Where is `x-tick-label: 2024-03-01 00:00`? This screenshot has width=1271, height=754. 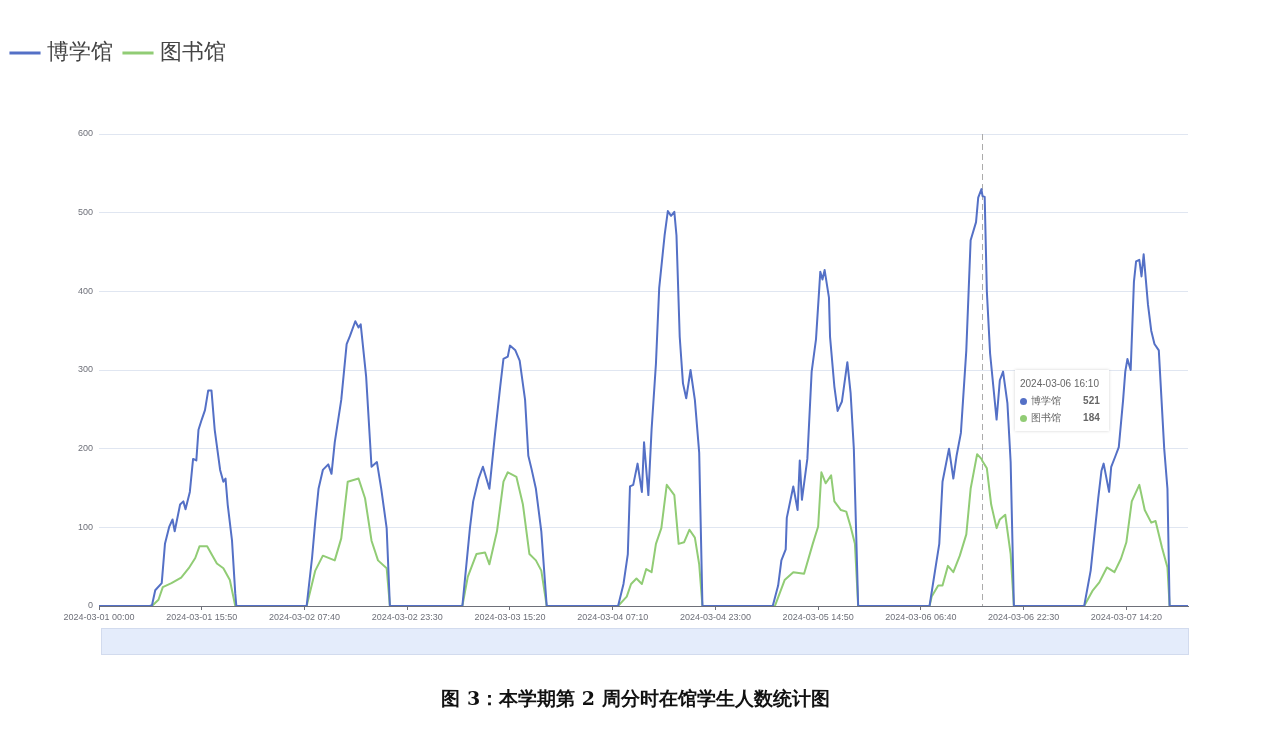 x-tick-label: 2024-03-01 00:00 is located at coordinates (99, 616).